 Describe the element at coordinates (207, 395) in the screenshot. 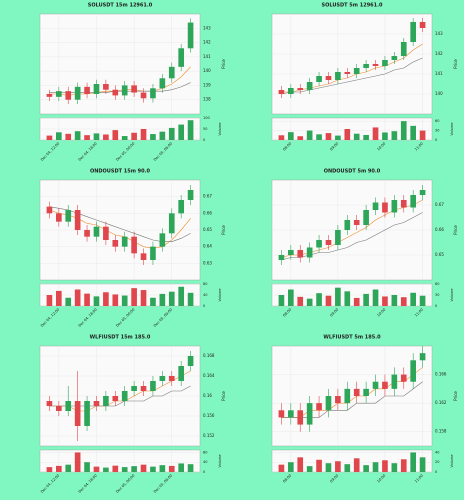

I see `y-tick-label: 0.16` at that location.